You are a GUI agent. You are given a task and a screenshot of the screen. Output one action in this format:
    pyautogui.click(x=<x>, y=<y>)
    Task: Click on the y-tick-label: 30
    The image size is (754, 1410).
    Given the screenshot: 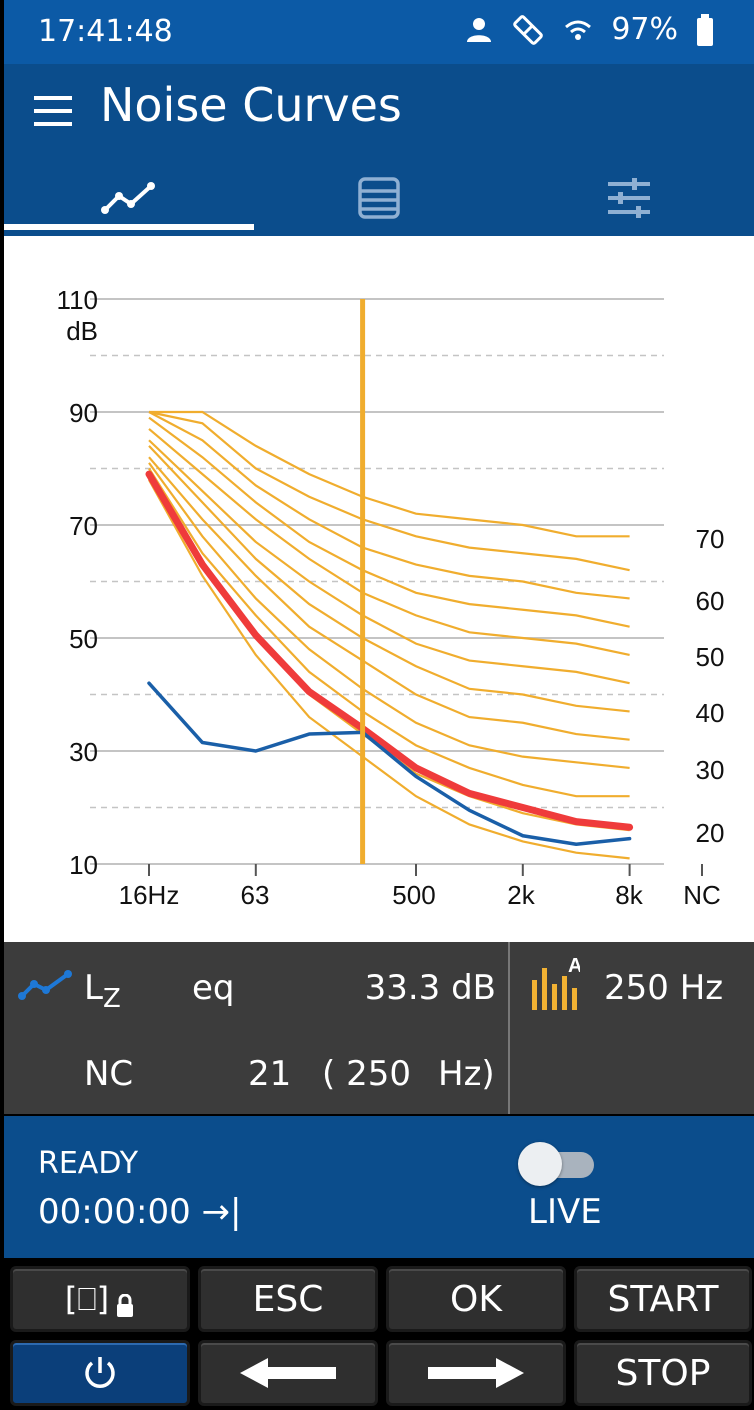 What is the action you would take?
    pyautogui.click(x=83, y=752)
    